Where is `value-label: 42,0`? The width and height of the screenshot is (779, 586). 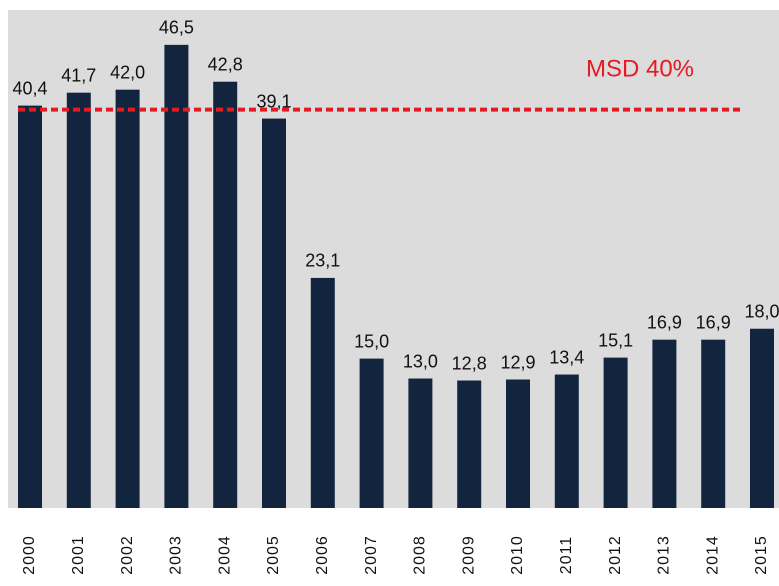
value-label: 42,0 is located at coordinates (127, 72).